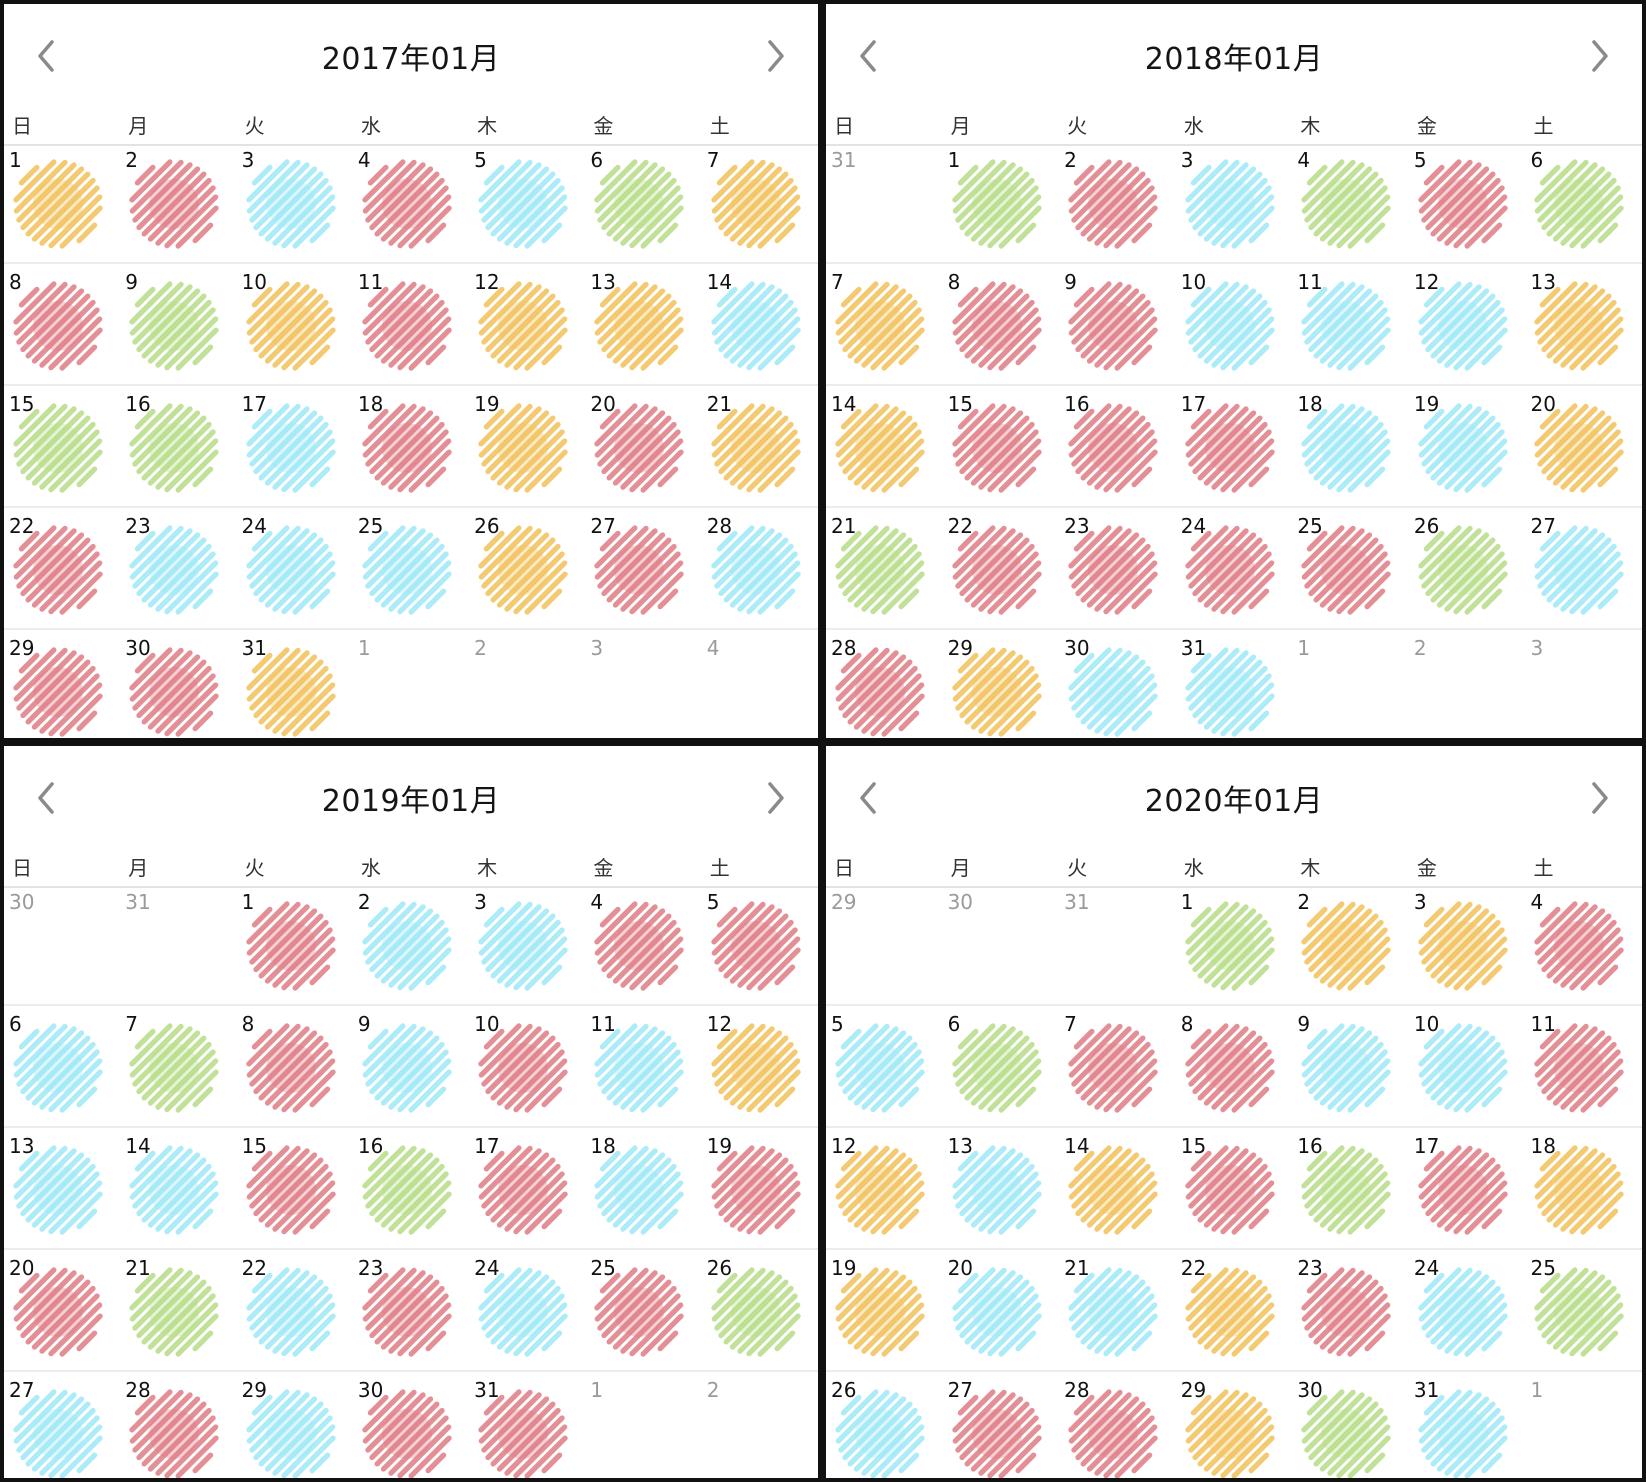 The image size is (1646, 1482). I want to click on day-cell: 14, so click(1117, 1188).